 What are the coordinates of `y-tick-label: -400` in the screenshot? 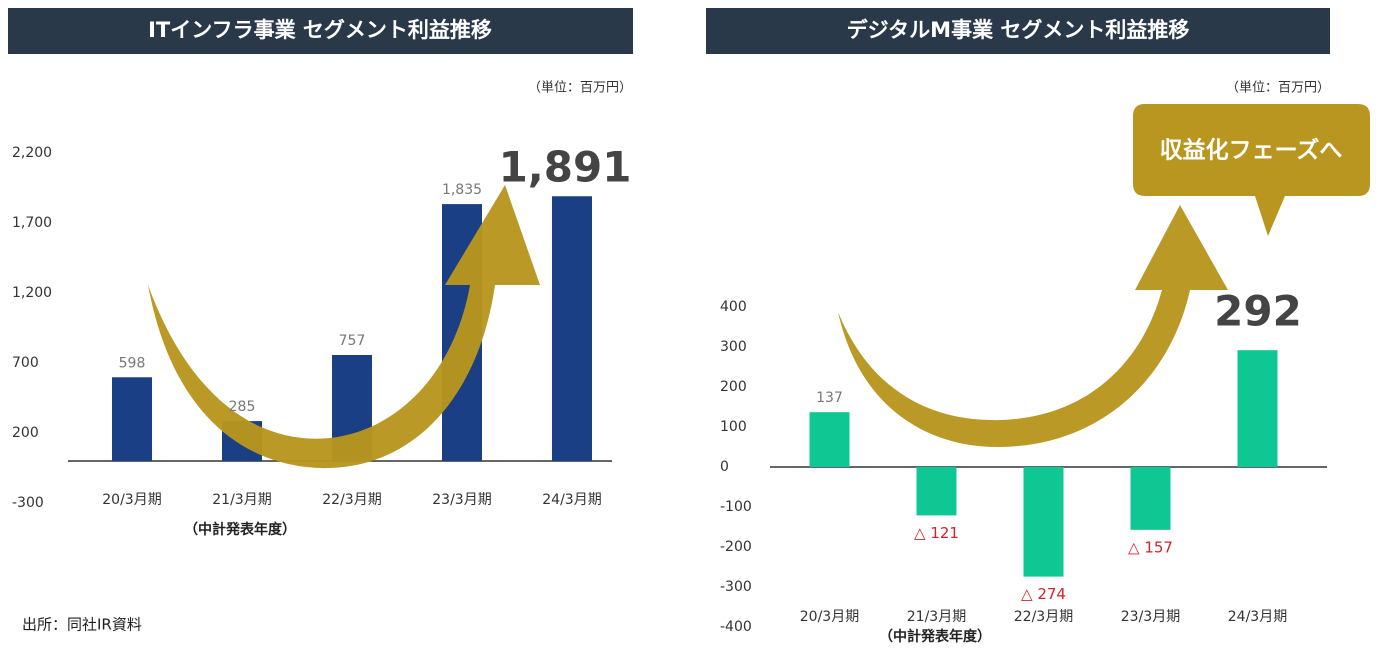 It's located at (736, 627).